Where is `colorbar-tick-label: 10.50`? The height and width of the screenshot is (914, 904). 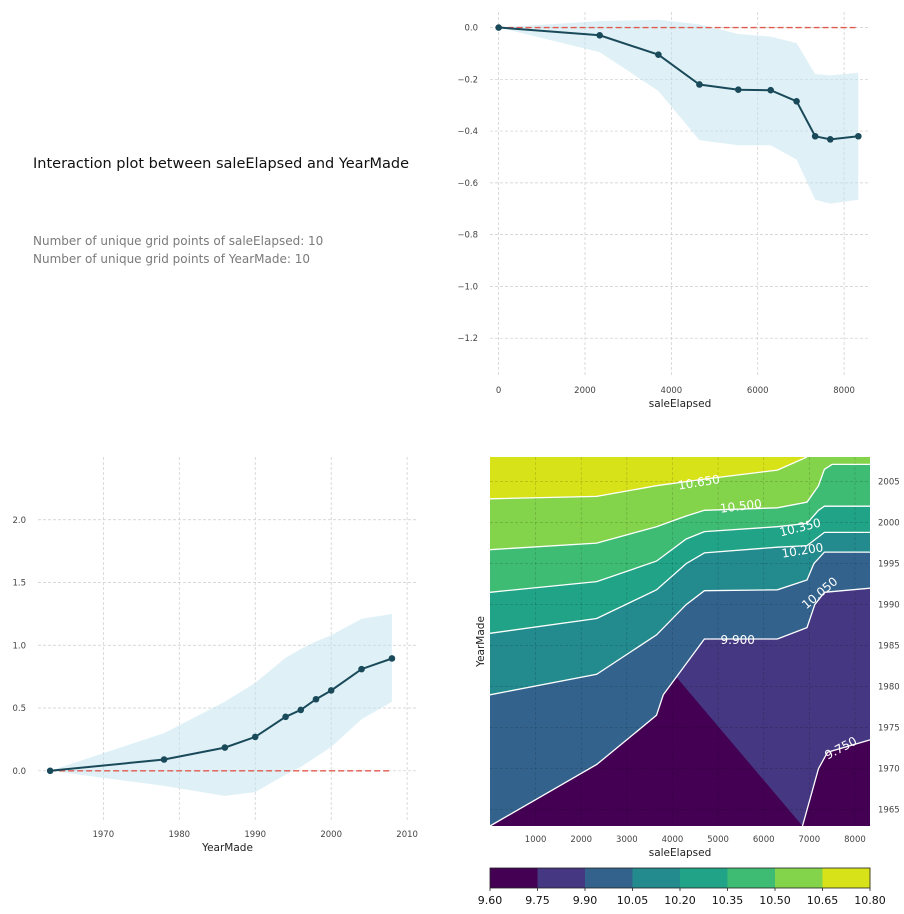
colorbar-tick-label: 10.50 is located at coordinates (775, 900).